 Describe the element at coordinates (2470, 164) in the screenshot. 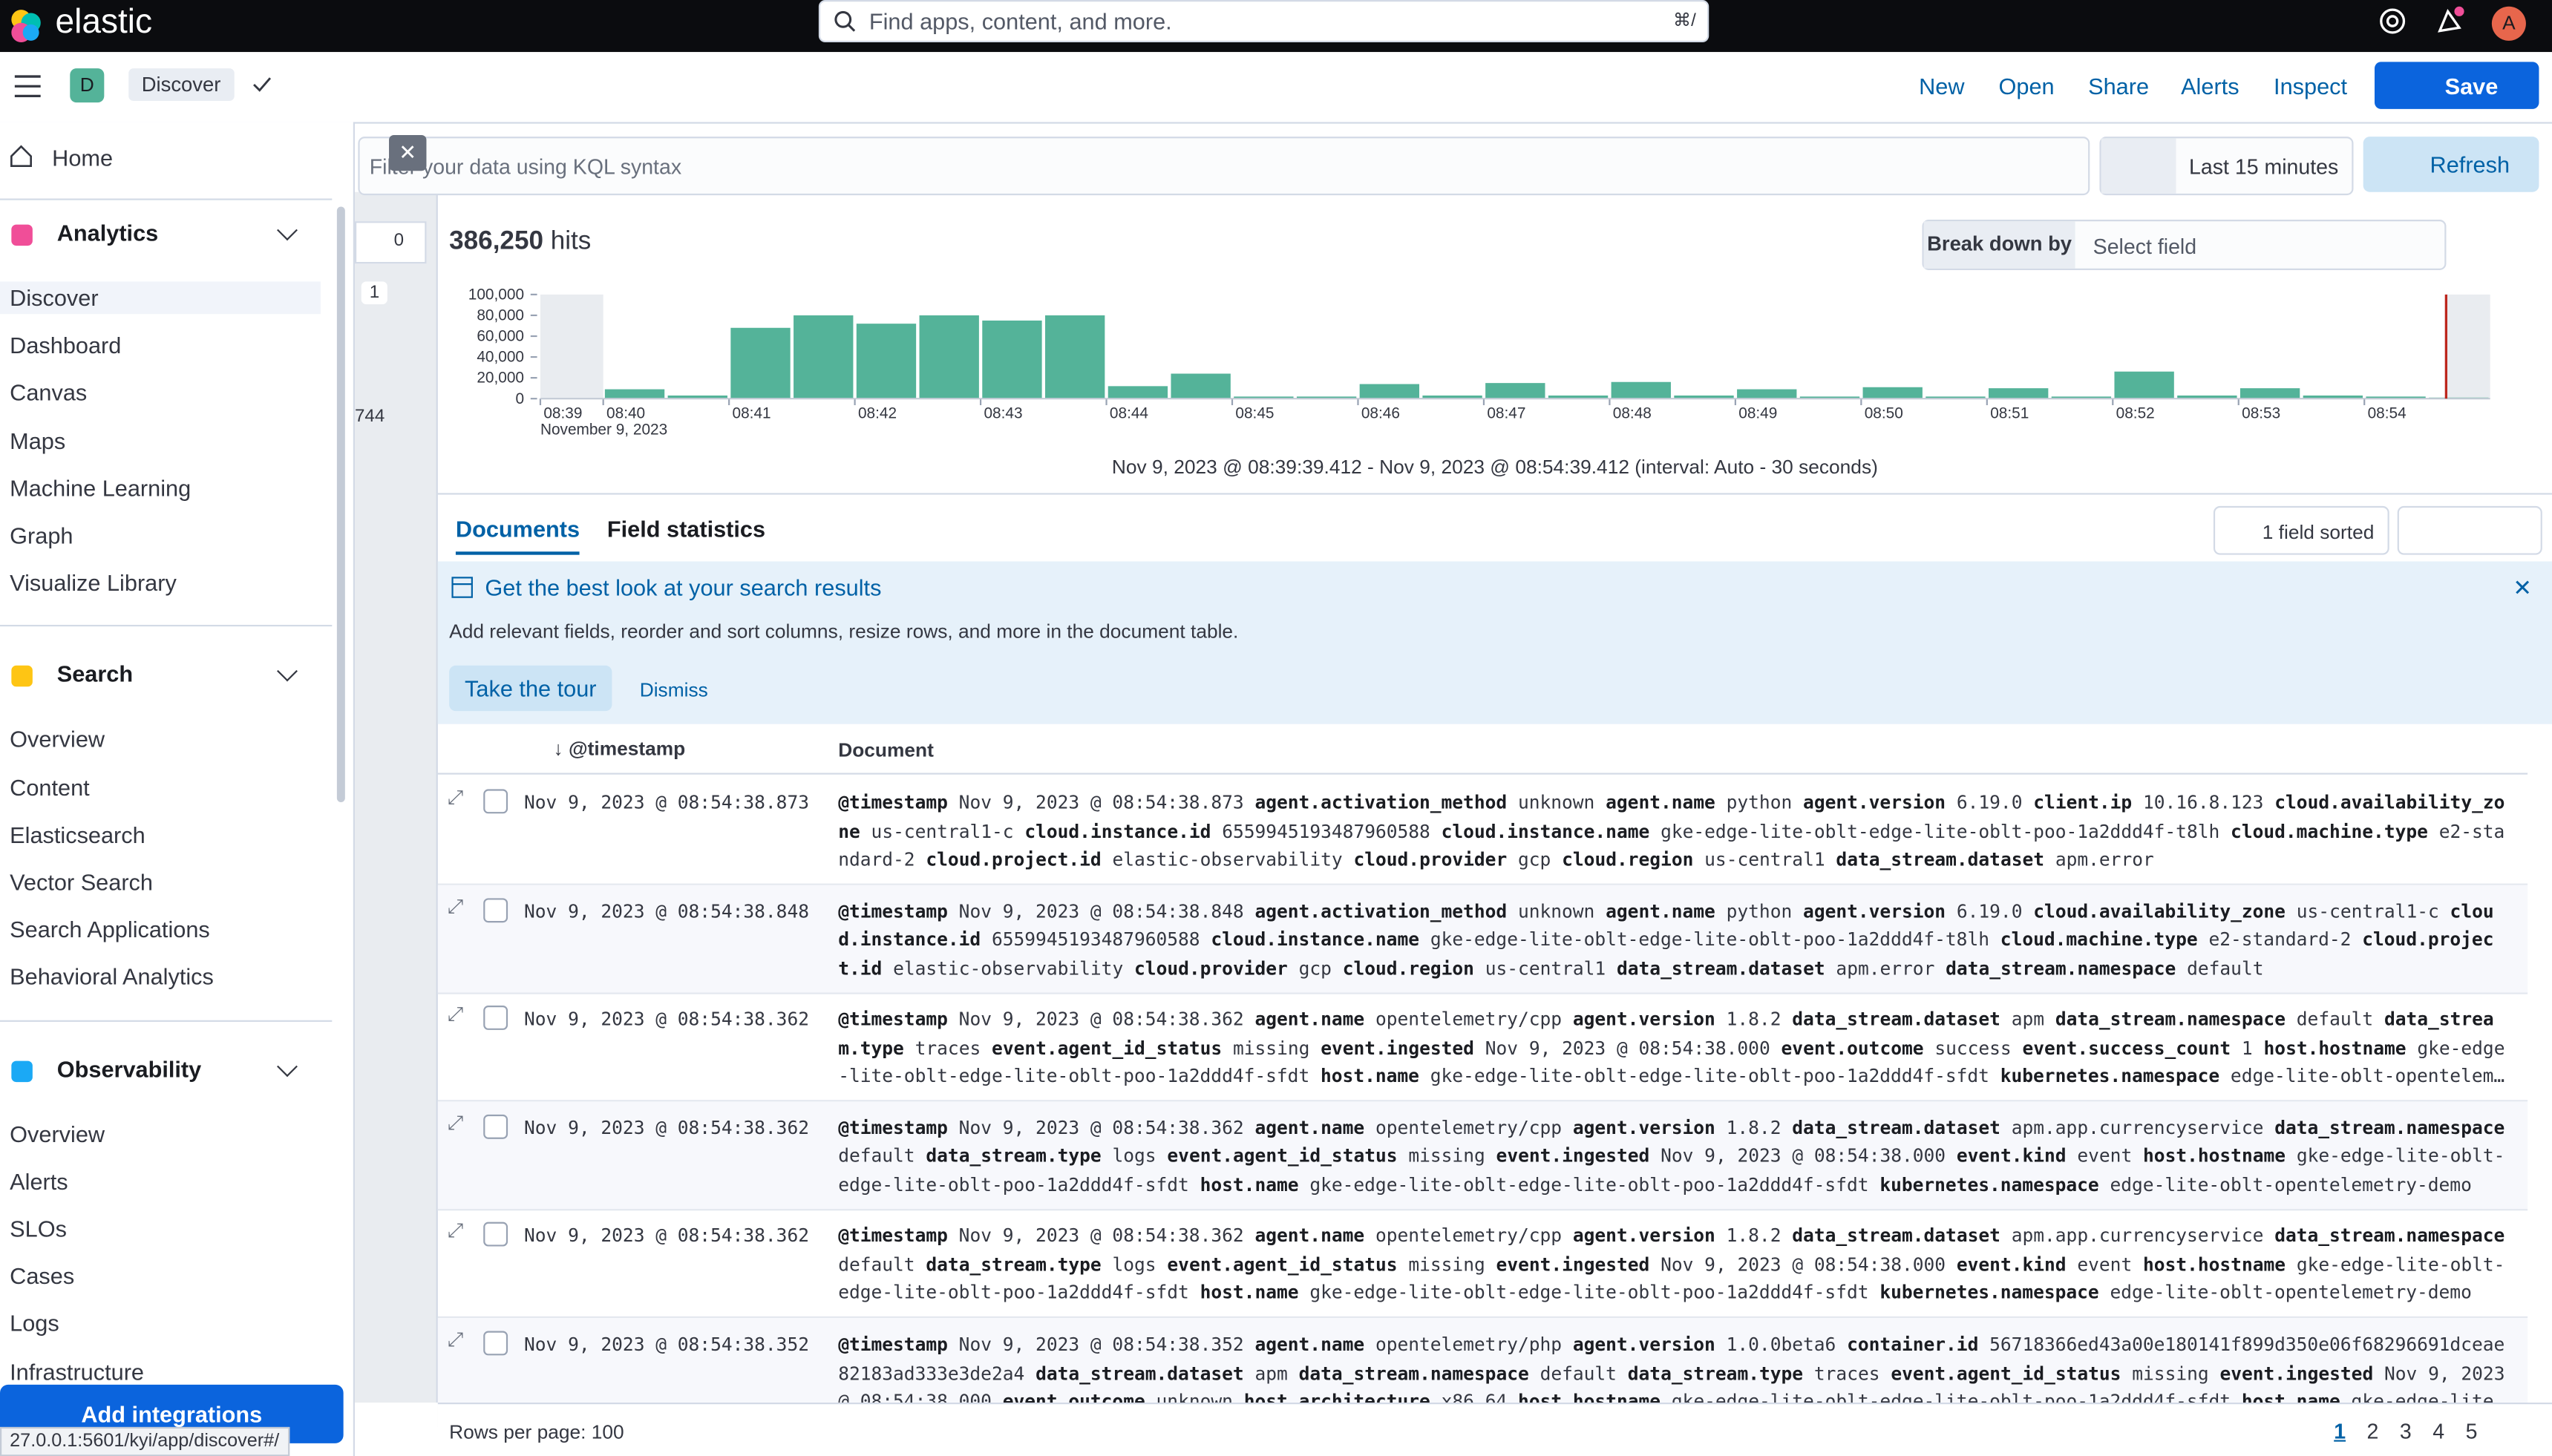

I see `refresh-label: Refresh` at that location.